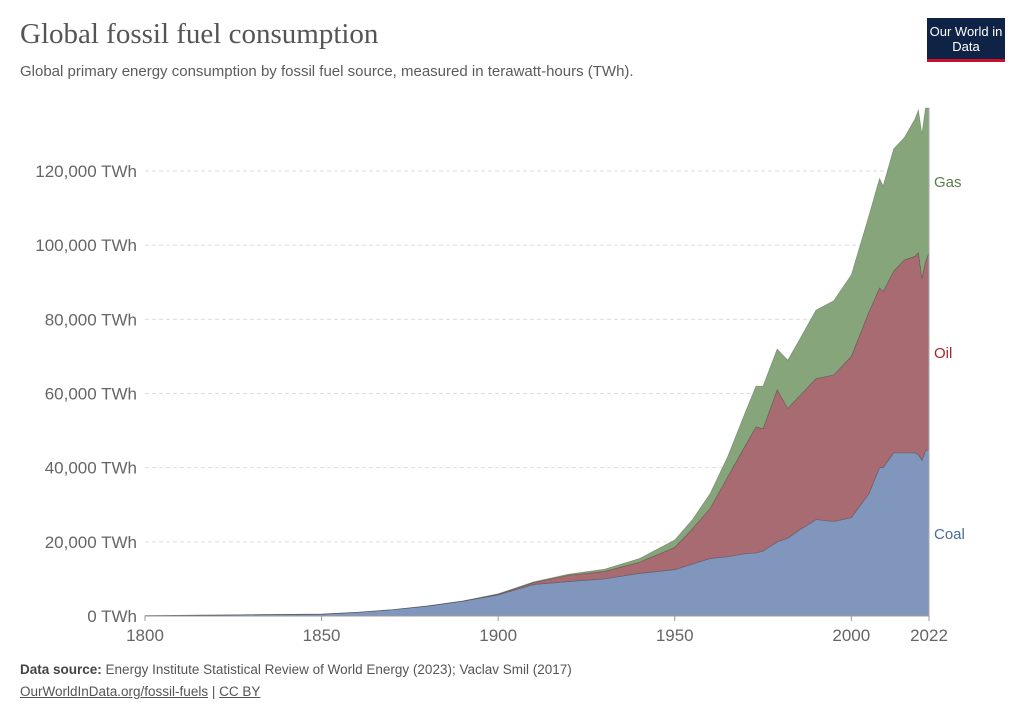  I want to click on series-label-coal: Coal, so click(949, 534).